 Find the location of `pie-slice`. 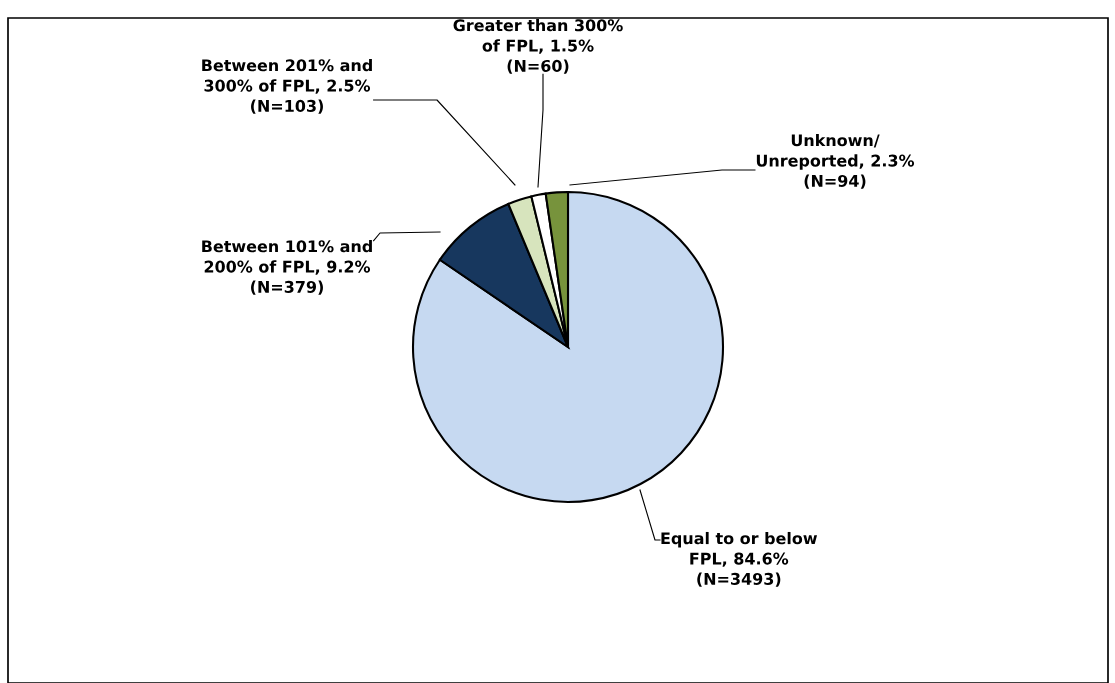

pie-slice is located at coordinates (568, 347).